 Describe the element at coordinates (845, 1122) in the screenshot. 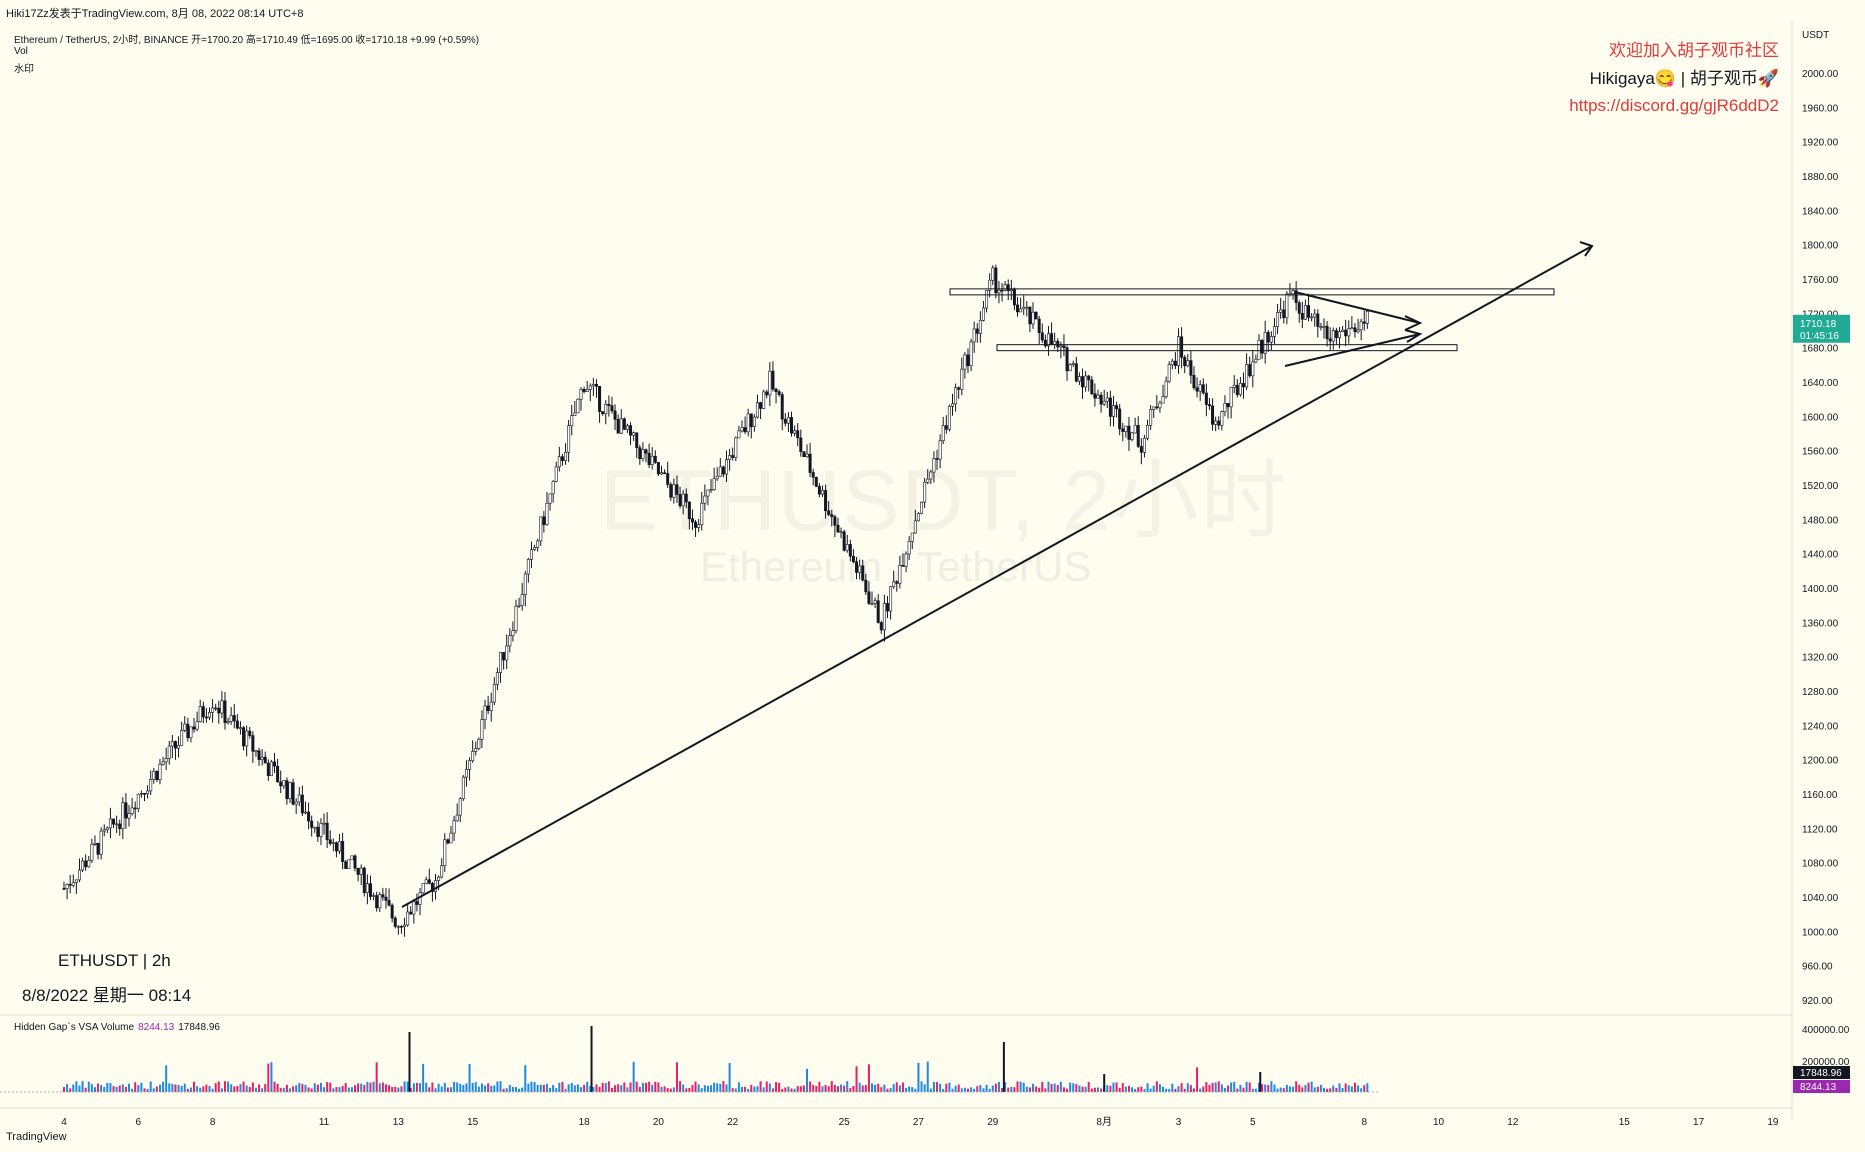

I see `time-tick-label: 25` at that location.